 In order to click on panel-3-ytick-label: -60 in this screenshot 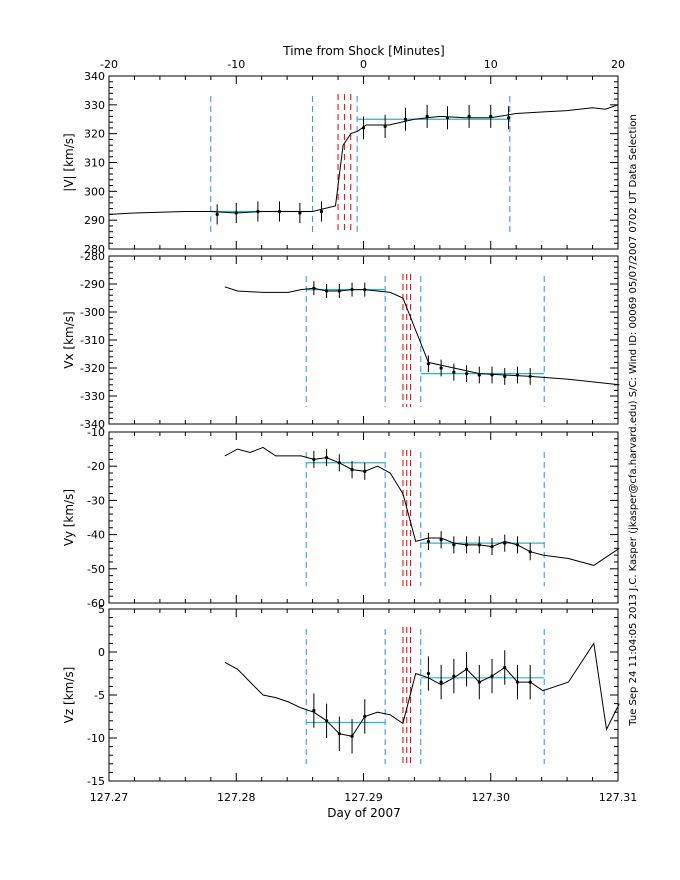, I will do `click(96, 603)`.